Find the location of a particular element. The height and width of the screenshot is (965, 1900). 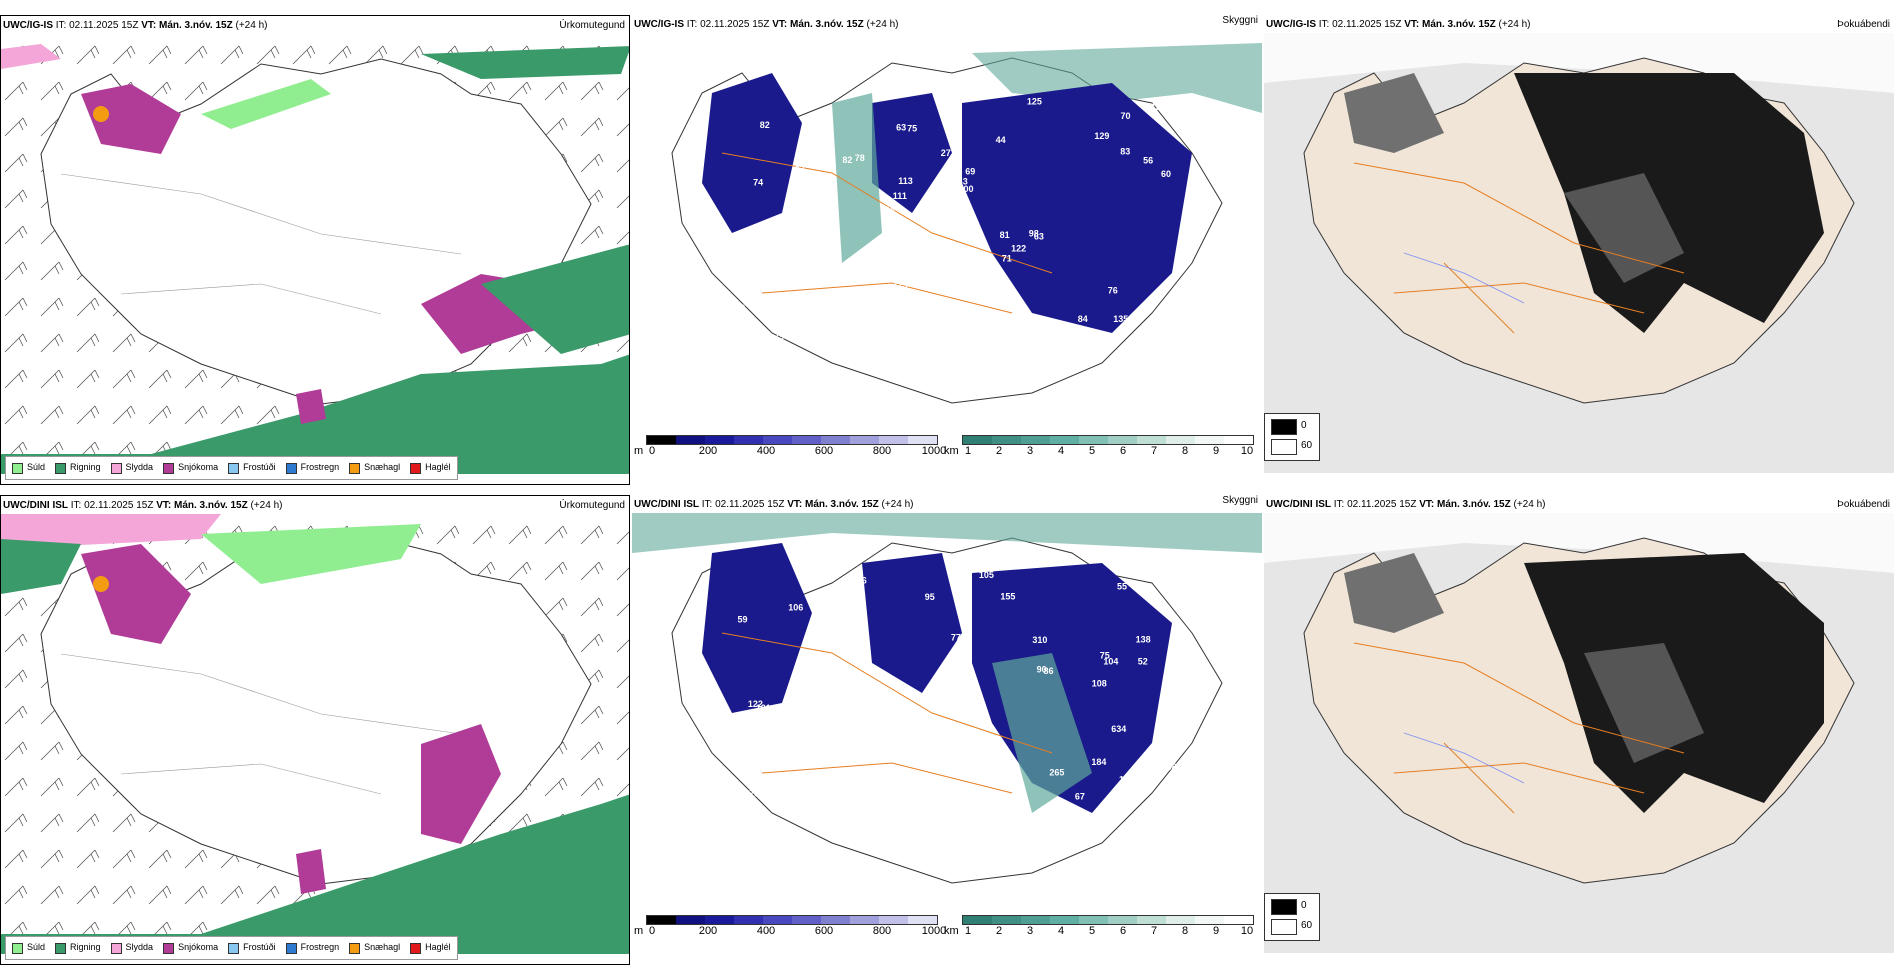

visibility-value-label: 86 is located at coordinates (1049, 671).